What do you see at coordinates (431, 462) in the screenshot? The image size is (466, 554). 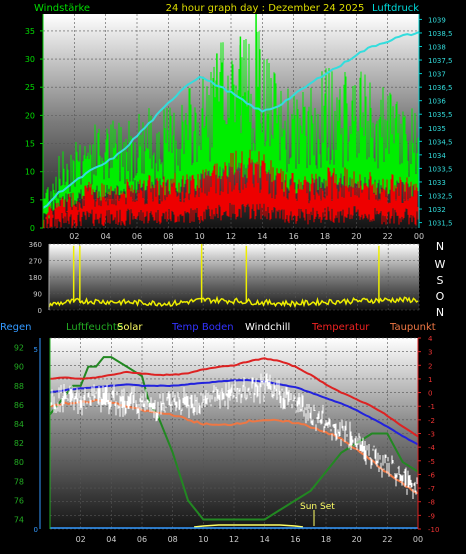 I see `tick-label: -5` at bounding box center [431, 462].